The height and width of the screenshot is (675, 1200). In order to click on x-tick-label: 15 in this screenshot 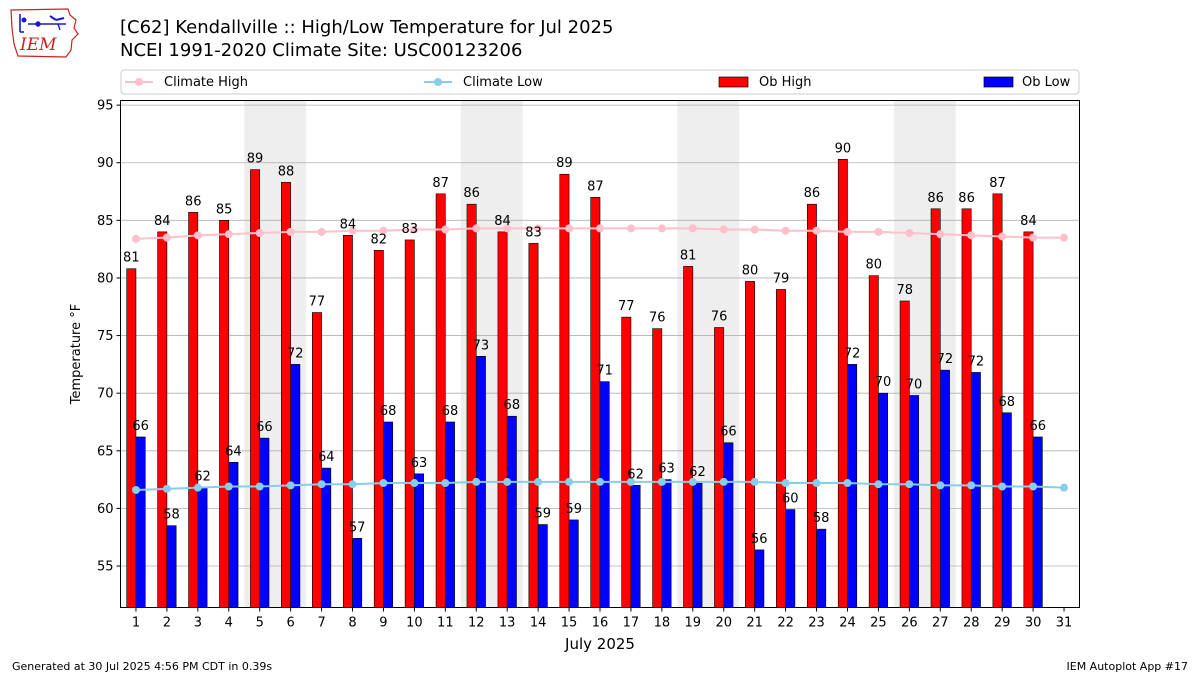, I will do `click(569, 623)`.